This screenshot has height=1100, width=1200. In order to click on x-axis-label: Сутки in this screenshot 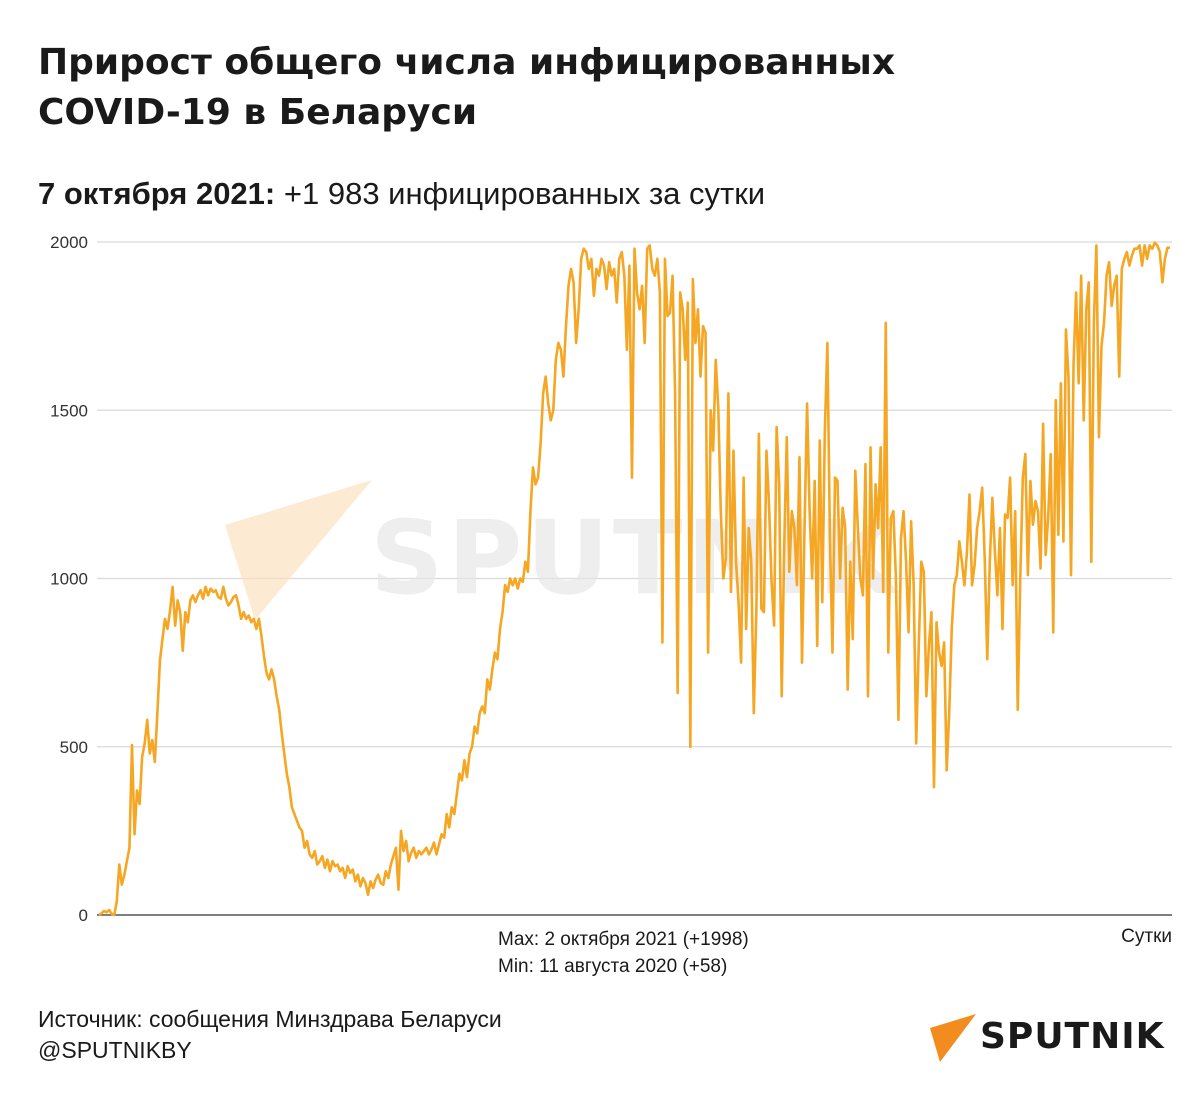, I will do `click(1146, 936)`.